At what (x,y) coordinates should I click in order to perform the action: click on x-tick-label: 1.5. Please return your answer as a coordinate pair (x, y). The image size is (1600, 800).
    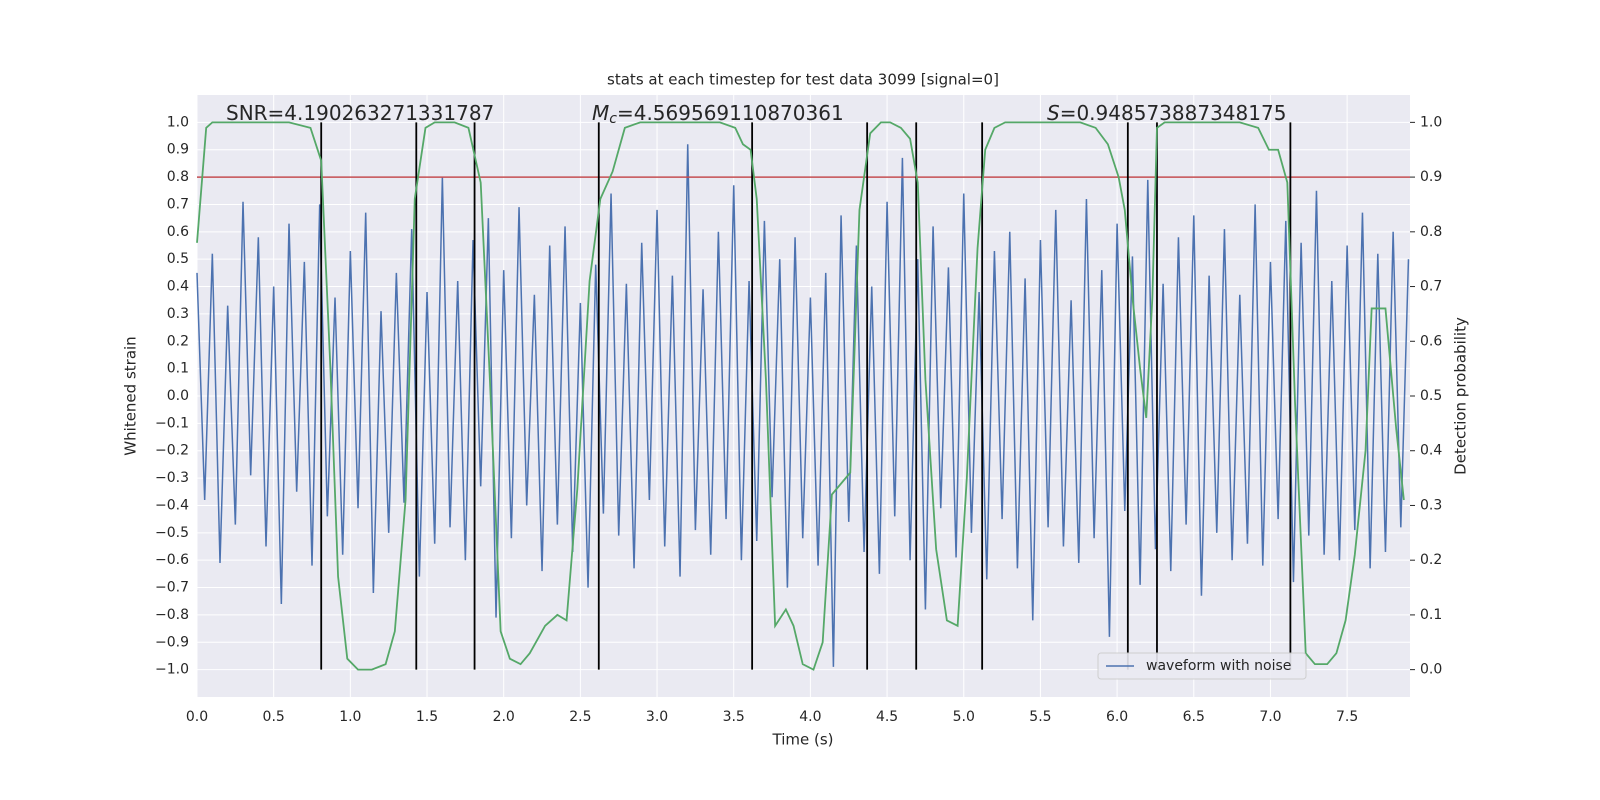
    Looking at the image, I should click on (427, 717).